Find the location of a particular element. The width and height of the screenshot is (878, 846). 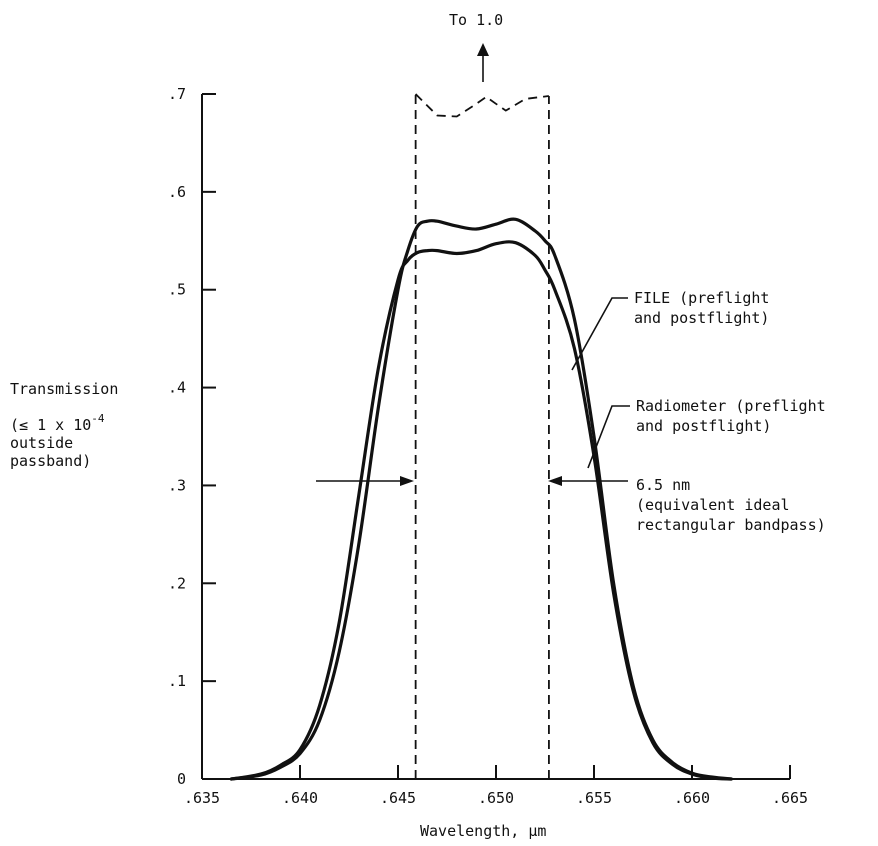

bandpass-label-line-2: (equivalent ideal is located at coordinates (713, 505).